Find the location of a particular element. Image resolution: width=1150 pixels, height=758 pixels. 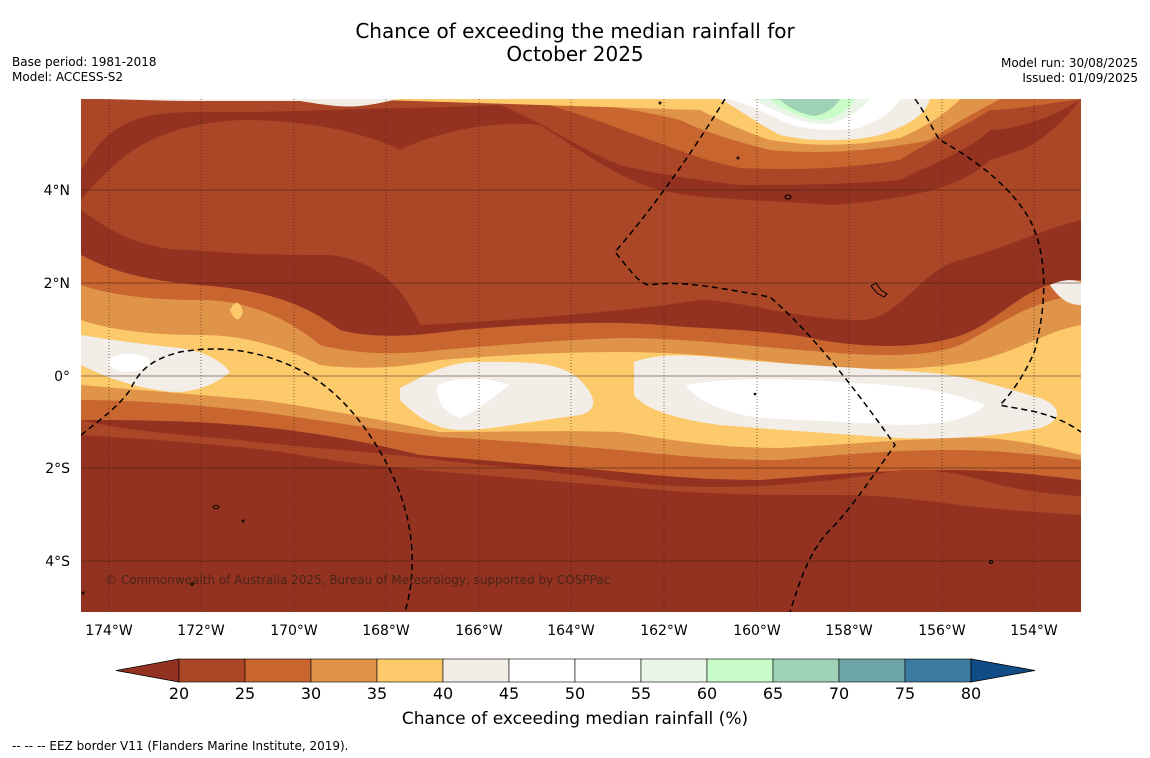

colorbar-title: Chance of exceeding median rainfall (%) is located at coordinates (575, 719).